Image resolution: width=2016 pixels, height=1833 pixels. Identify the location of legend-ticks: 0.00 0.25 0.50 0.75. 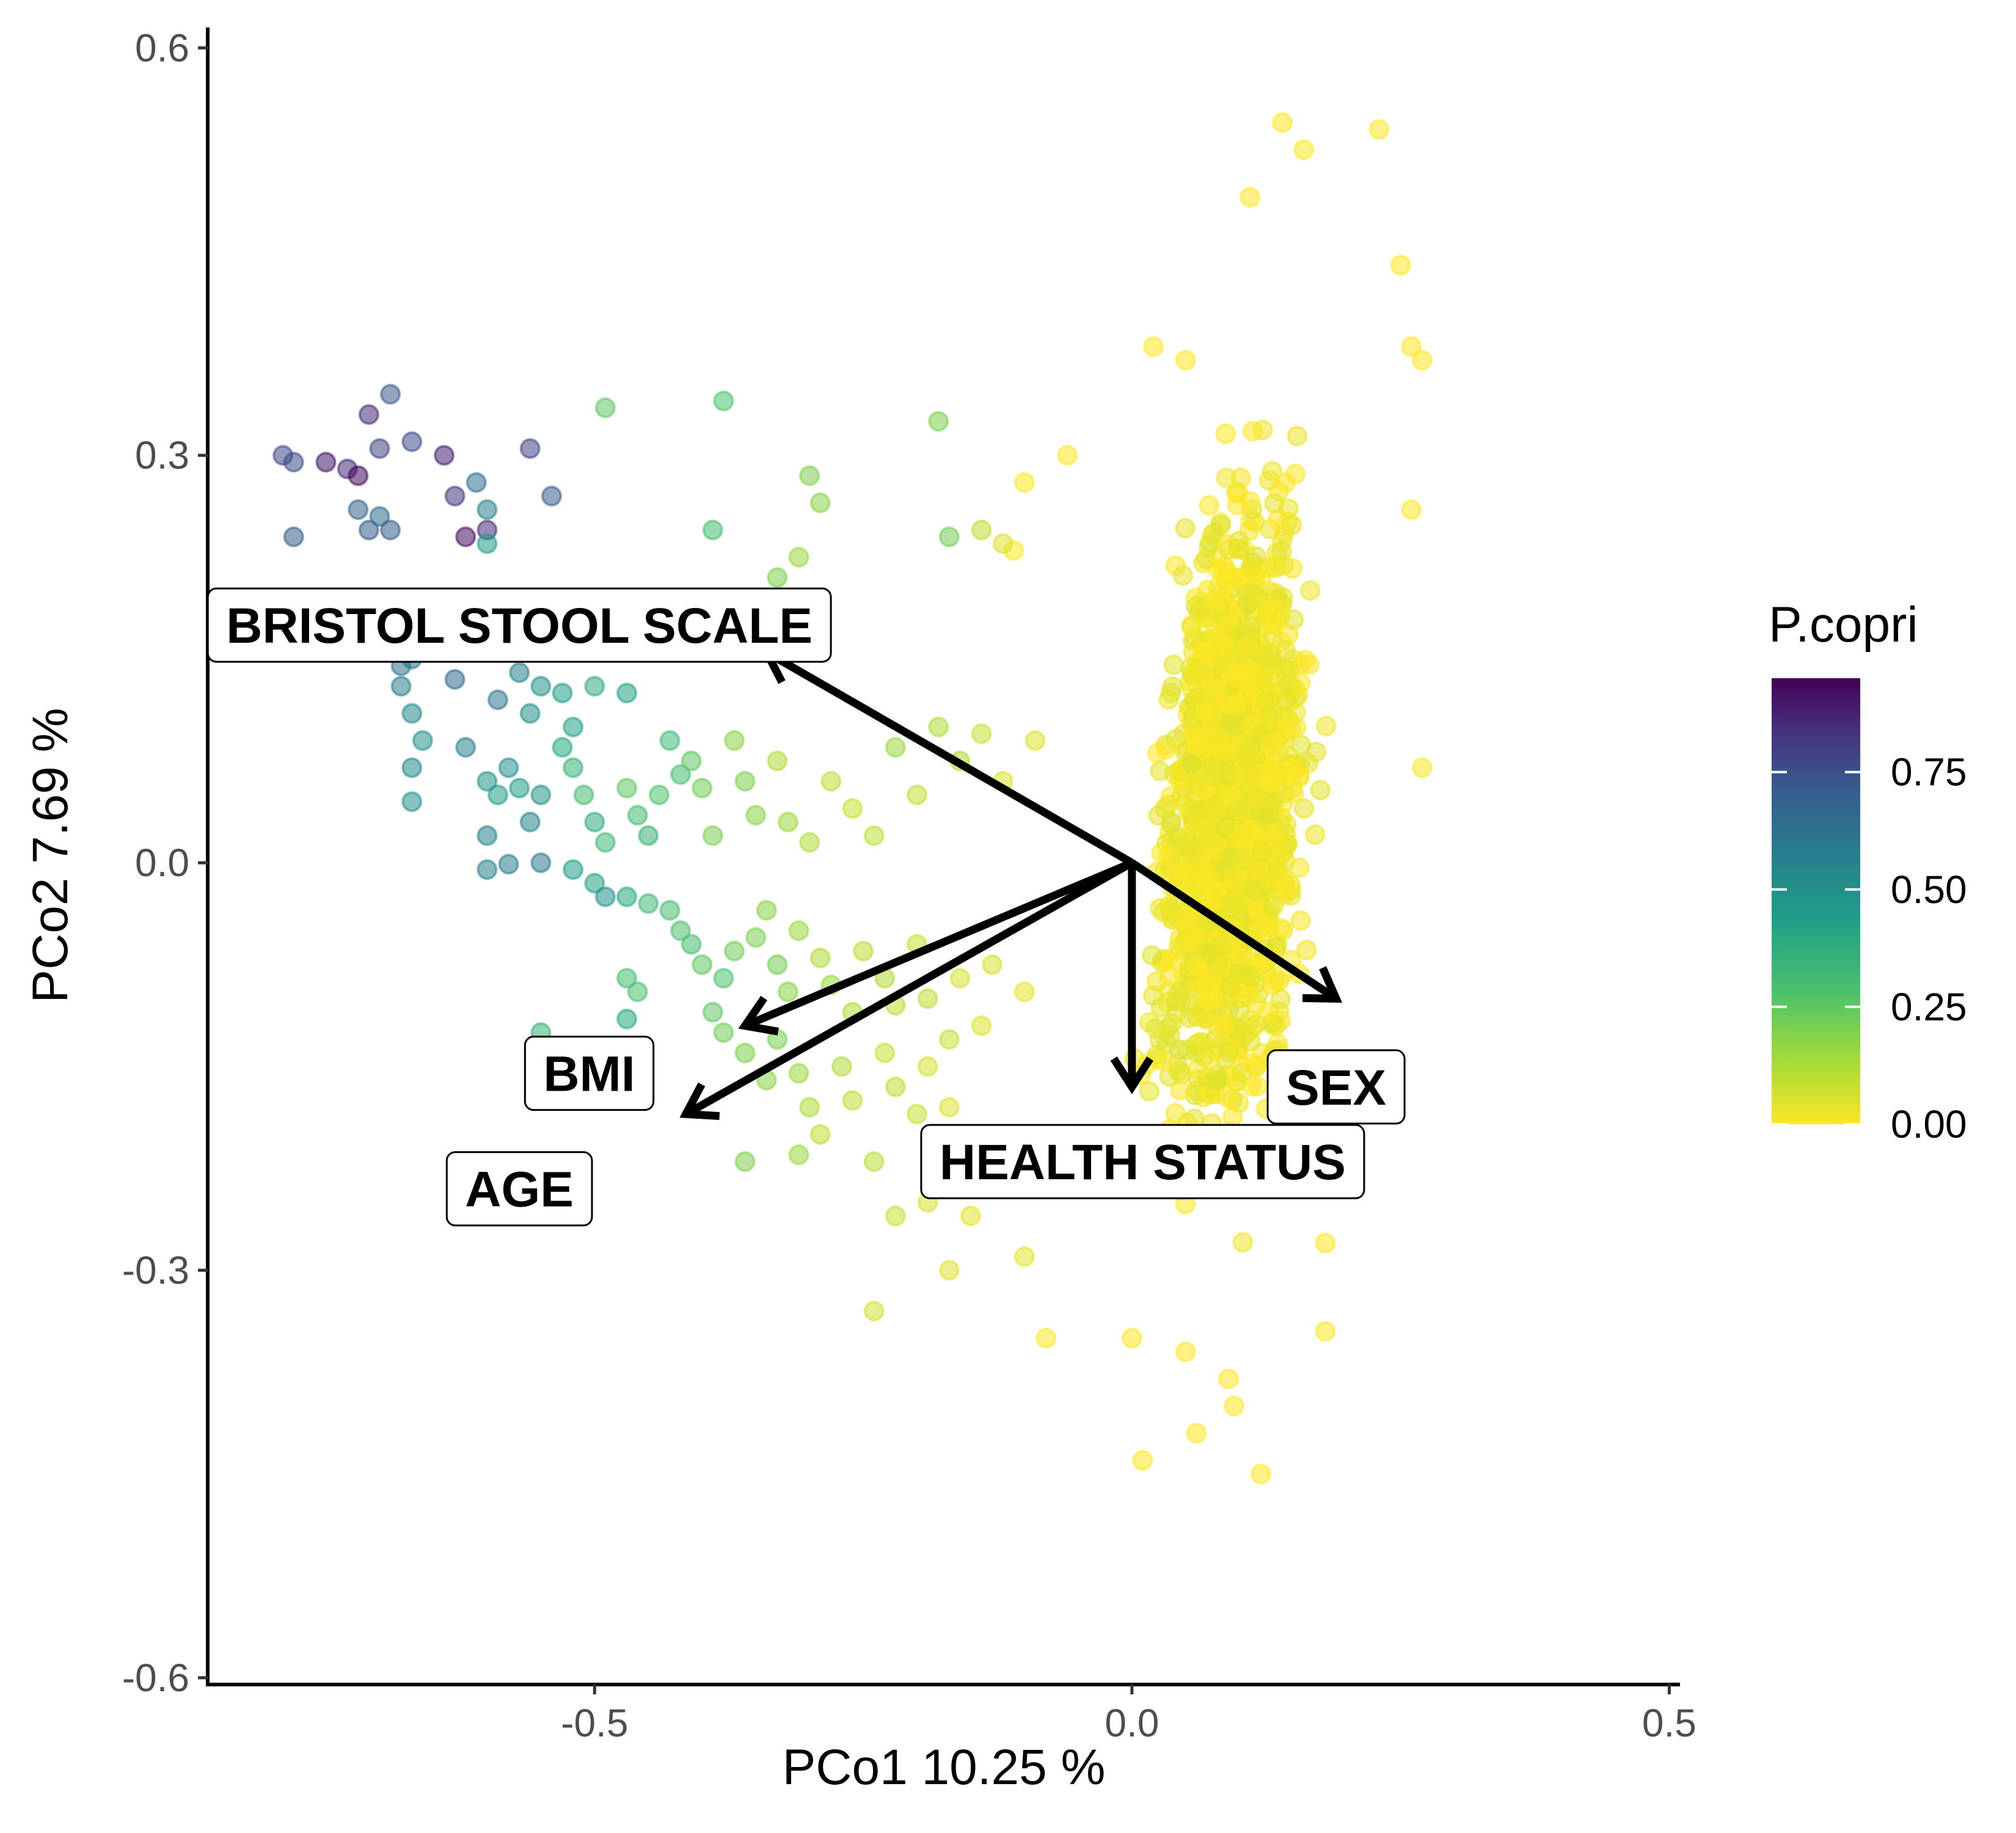
(1869, 948).